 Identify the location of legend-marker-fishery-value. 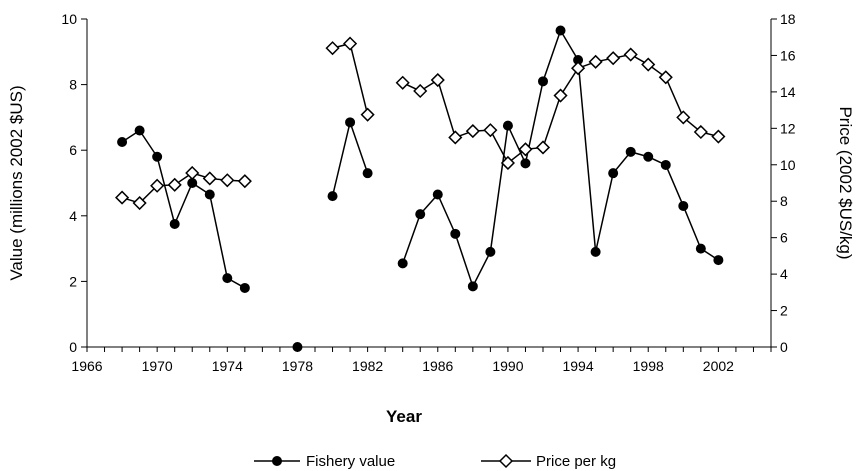
(277, 461).